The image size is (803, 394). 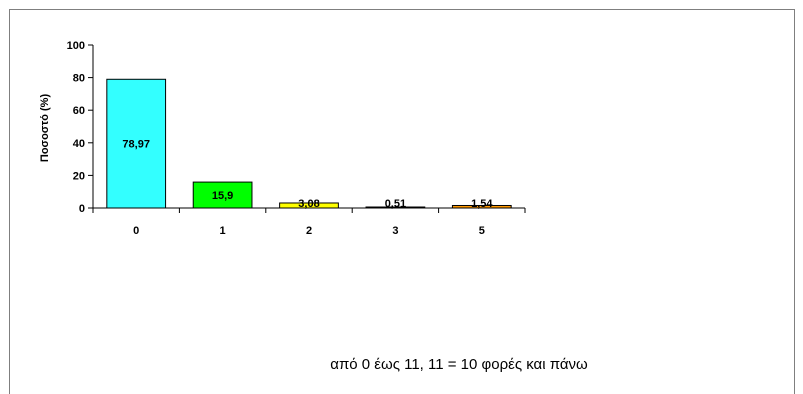 I want to click on footnote: από 0 έως 11, 11 = 10 φορές και πάνω, so click(x=459, y=364).